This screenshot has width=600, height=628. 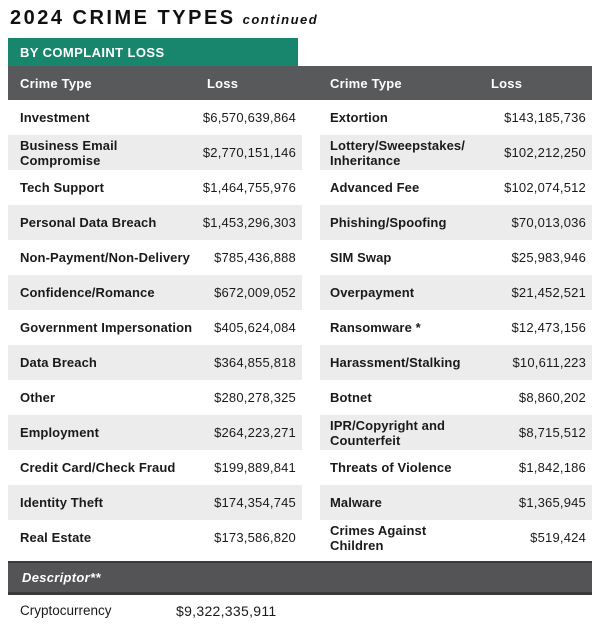 What do you see at coordinates (98, 467) in the screenshot?
I see `crime-type-cell: Credit Card/Check Fraud` at bounding box center [98, 467].